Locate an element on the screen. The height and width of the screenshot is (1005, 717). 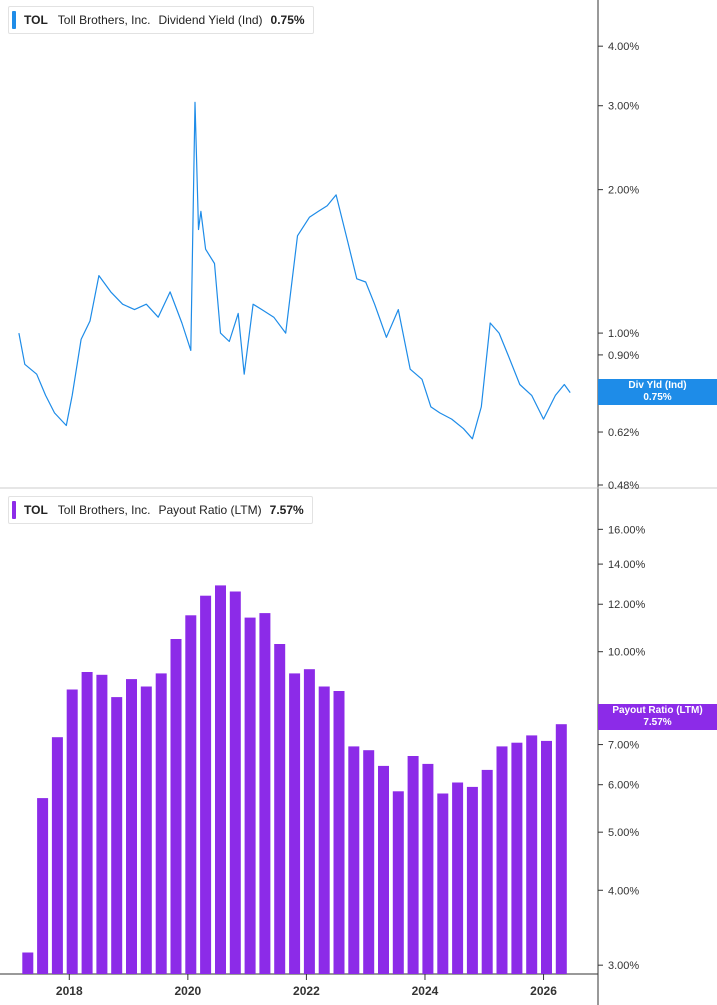
payout-y-tick-label: 4.00% is located at coordinates (623, 891).